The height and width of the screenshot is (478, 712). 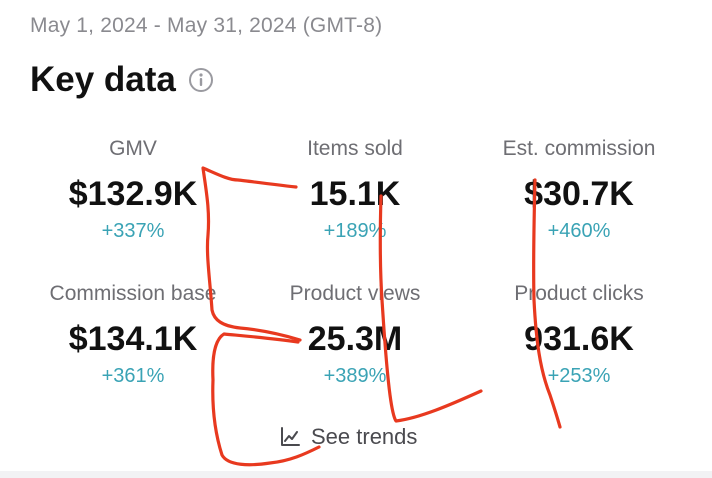 What do you see at coordinates (579, 376) in the screenshot?
I see `metric-change: +253%` at bounding box center [579, 376].